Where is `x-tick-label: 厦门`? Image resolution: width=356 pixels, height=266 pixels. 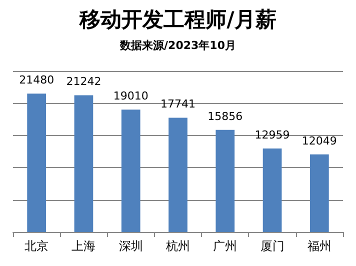
x-tick-label: 厦门 is located at coordinates (272, 246).